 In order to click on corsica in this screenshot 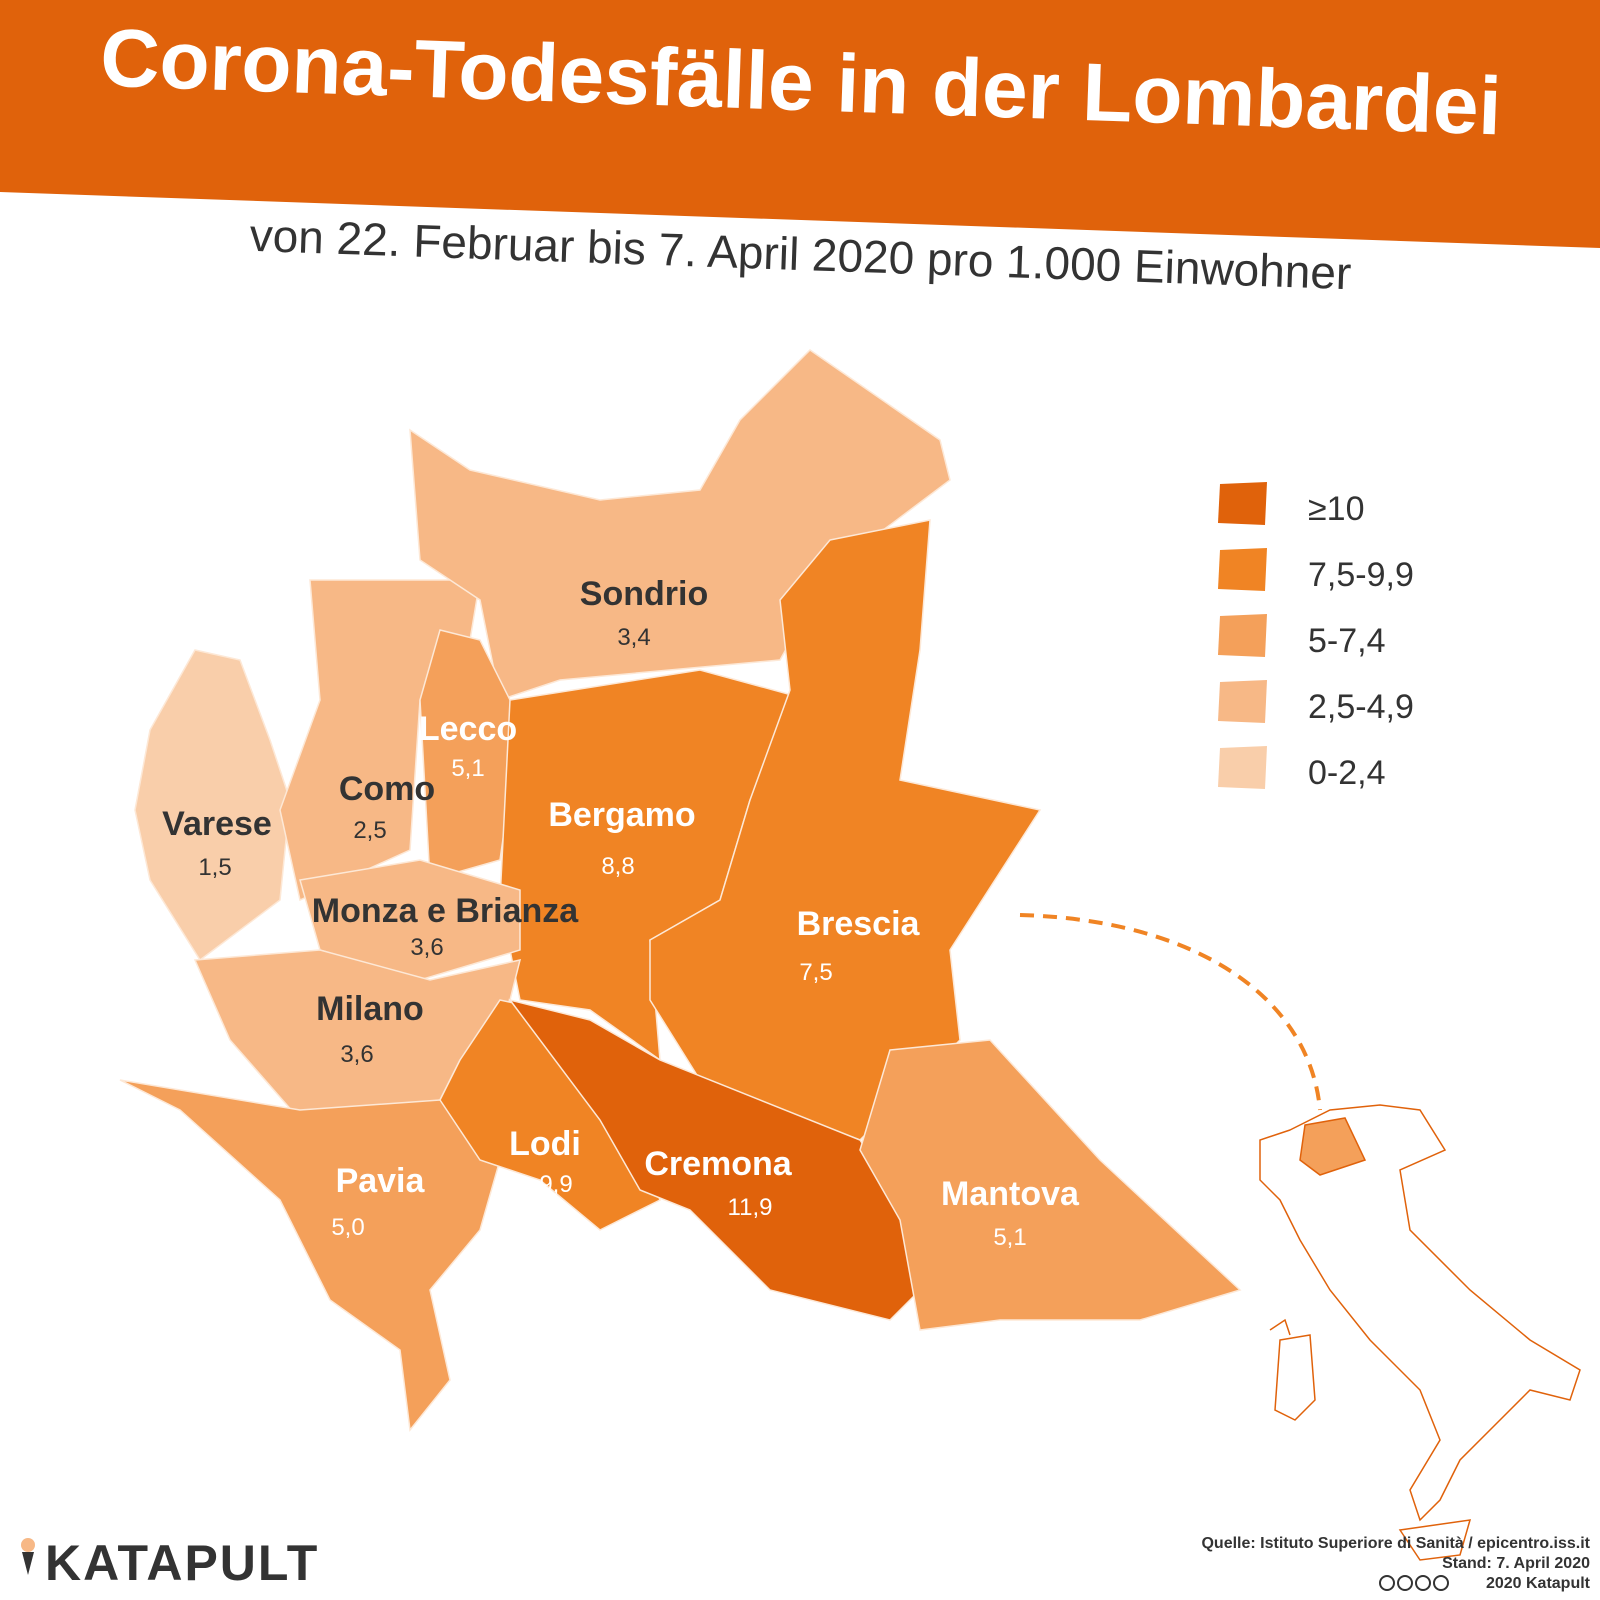, I will do `click(1280, 1327)`.